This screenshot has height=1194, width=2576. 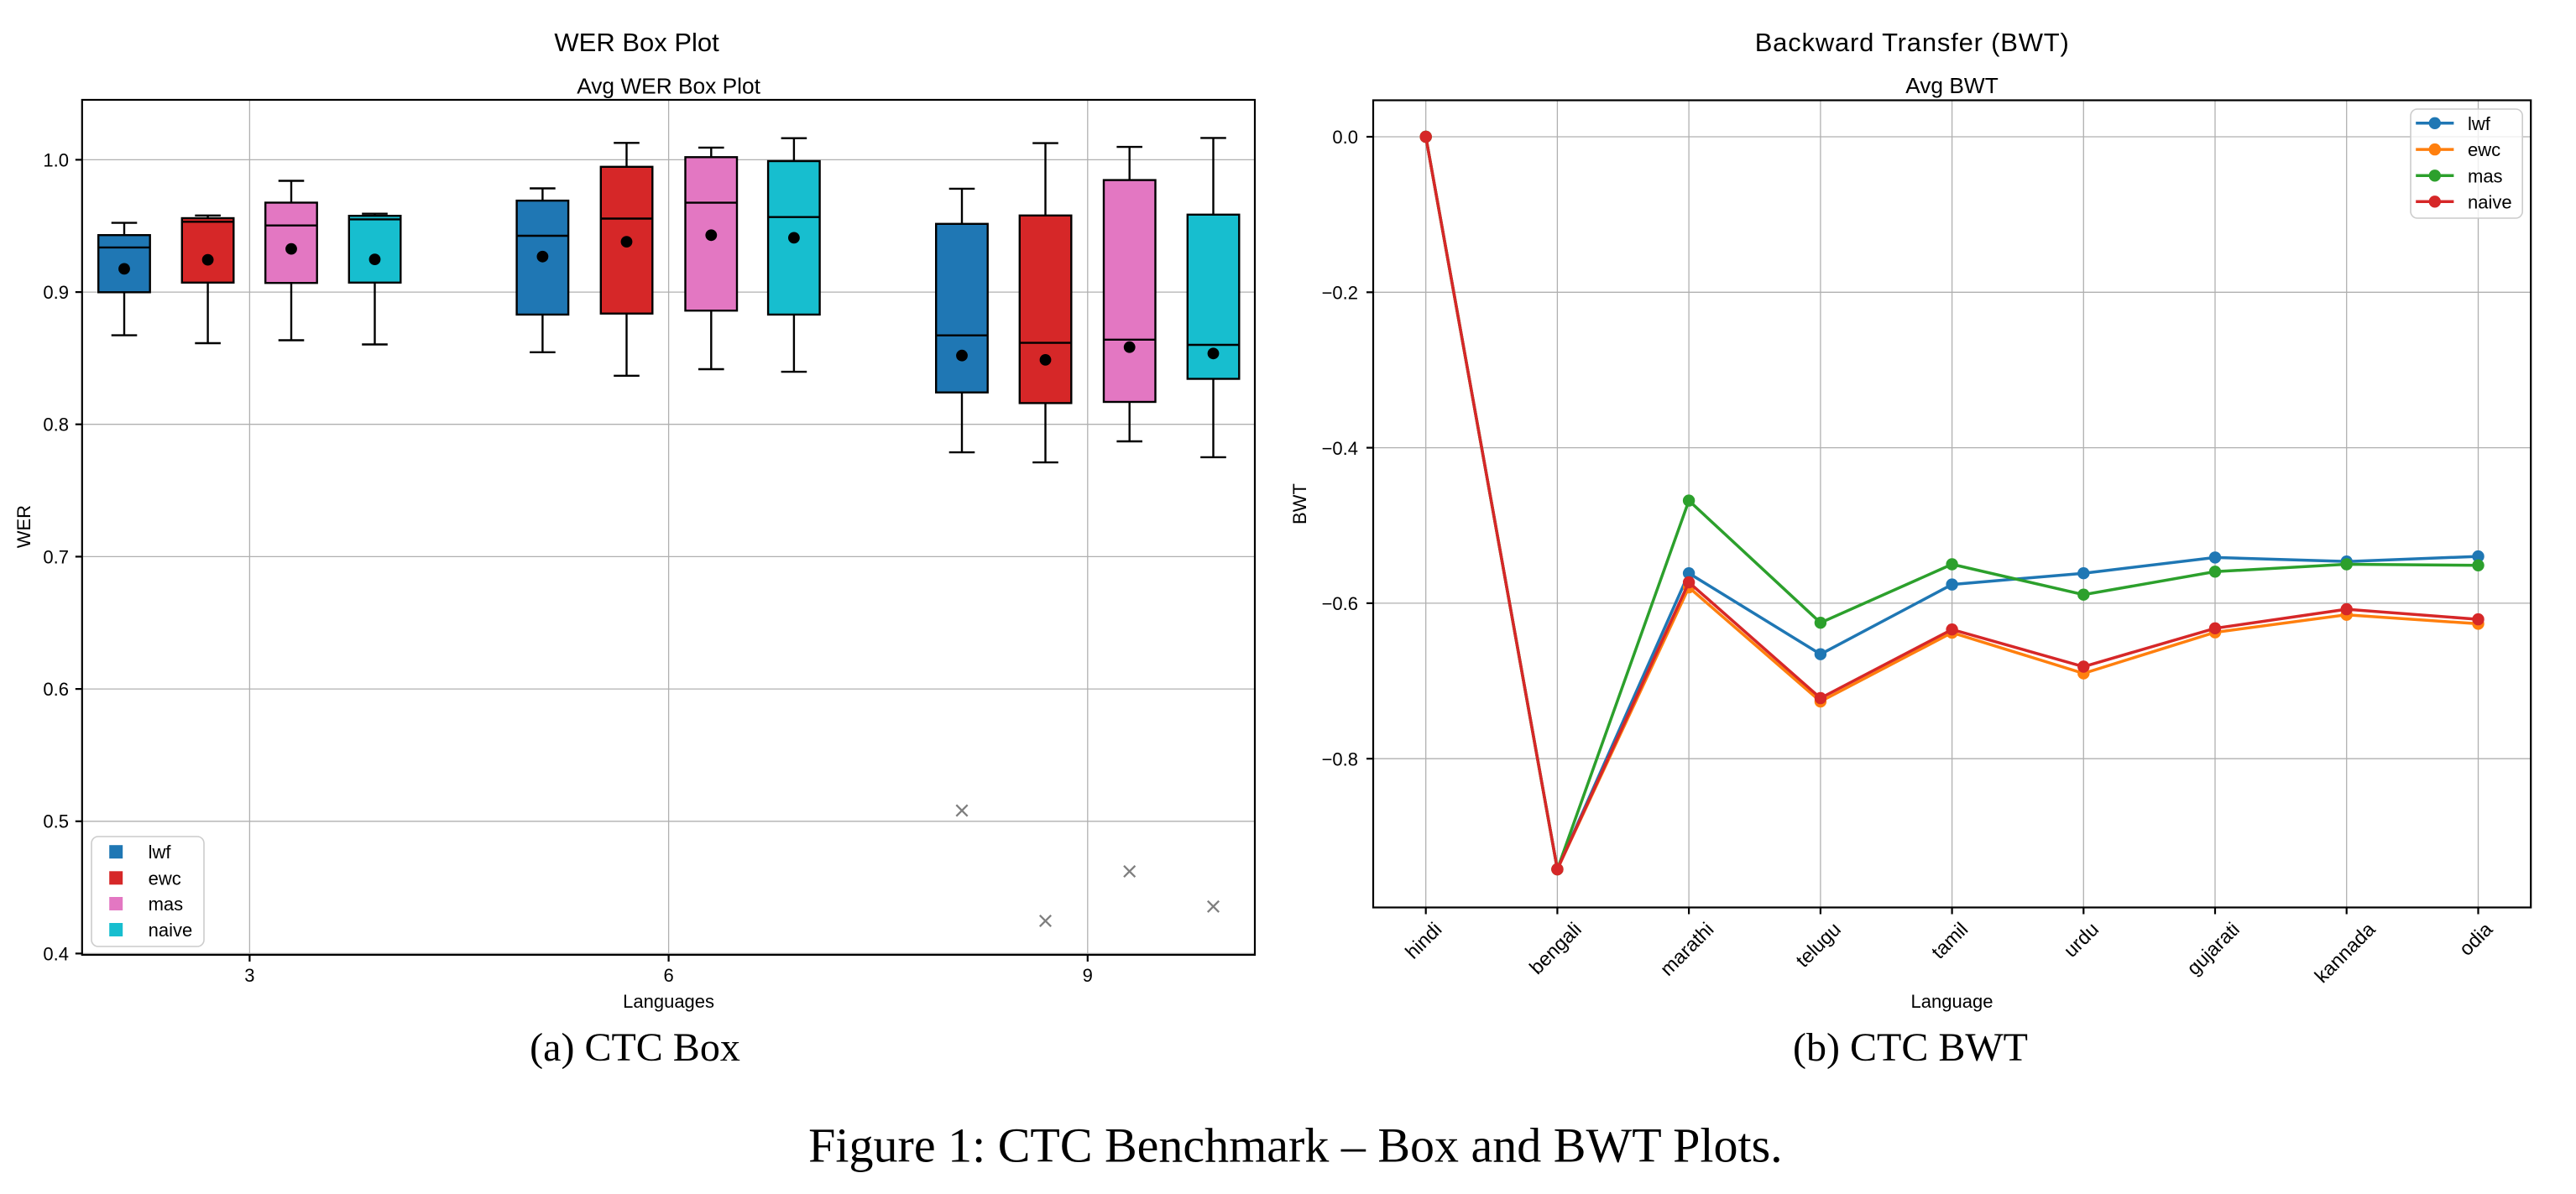 What do you see at coordinates (1340, 449) in the screenshot?
I see `svg-text: −0.4` at bounding box center [1340, 449].